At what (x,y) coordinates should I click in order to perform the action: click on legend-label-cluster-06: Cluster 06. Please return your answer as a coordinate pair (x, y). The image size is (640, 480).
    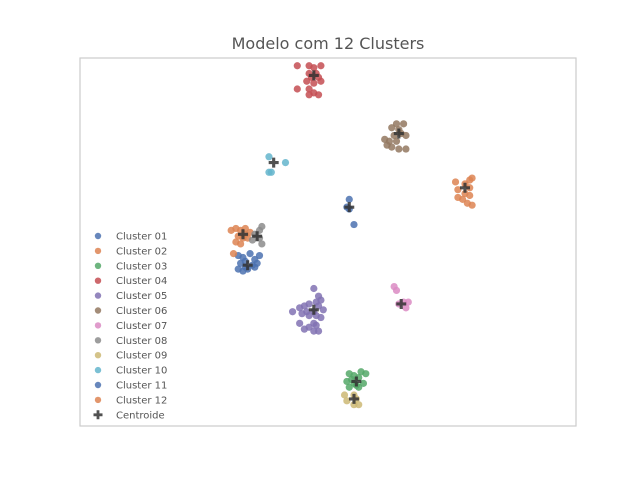
    Looking at the image, I should click on (141, 311).